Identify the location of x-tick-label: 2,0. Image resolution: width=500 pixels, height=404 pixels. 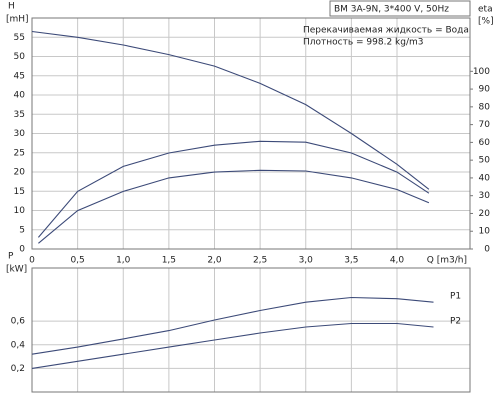
(214, 261).